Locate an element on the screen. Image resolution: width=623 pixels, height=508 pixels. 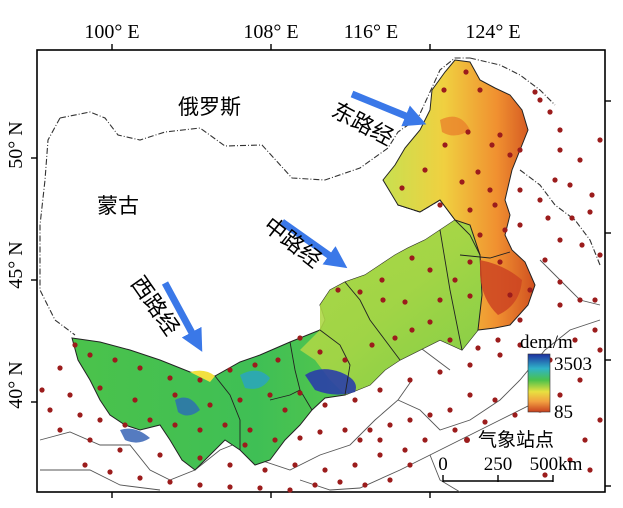
middle-region is located at coordinates (391, 307).